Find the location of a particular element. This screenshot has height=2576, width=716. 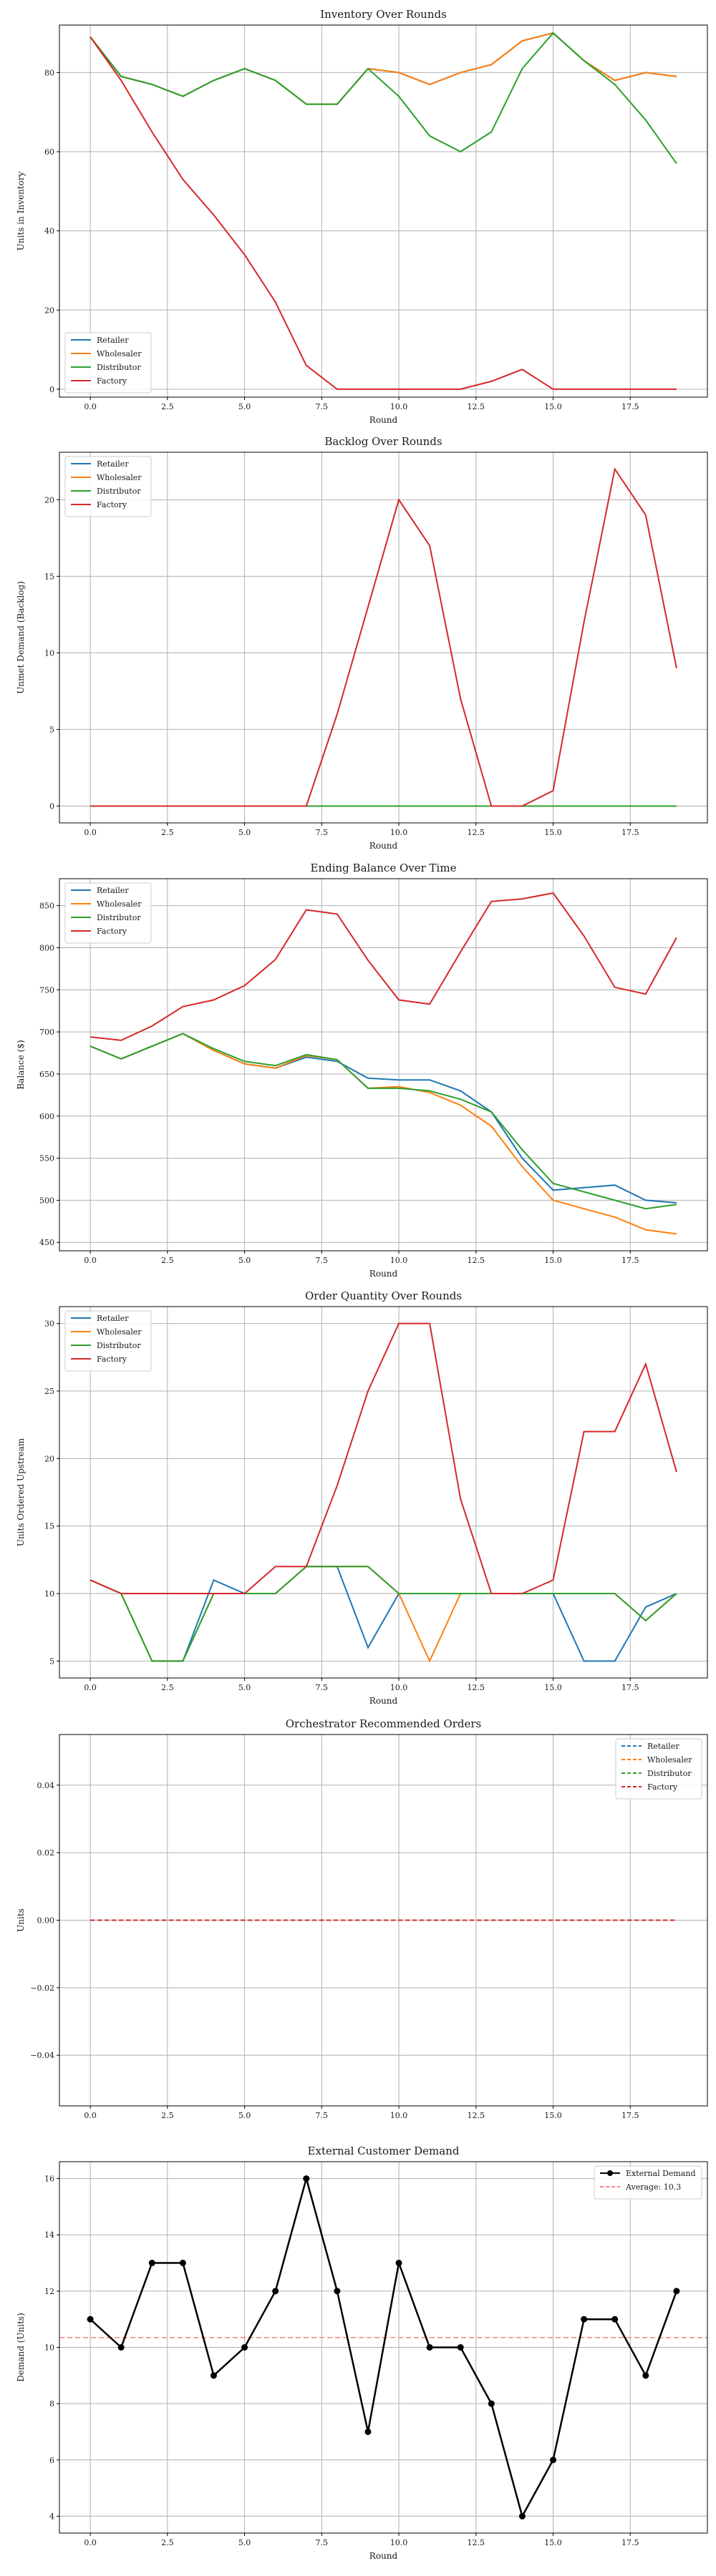

legend: Retailer Wholesaler Distributor Factory is located at coordinates (108, 913).